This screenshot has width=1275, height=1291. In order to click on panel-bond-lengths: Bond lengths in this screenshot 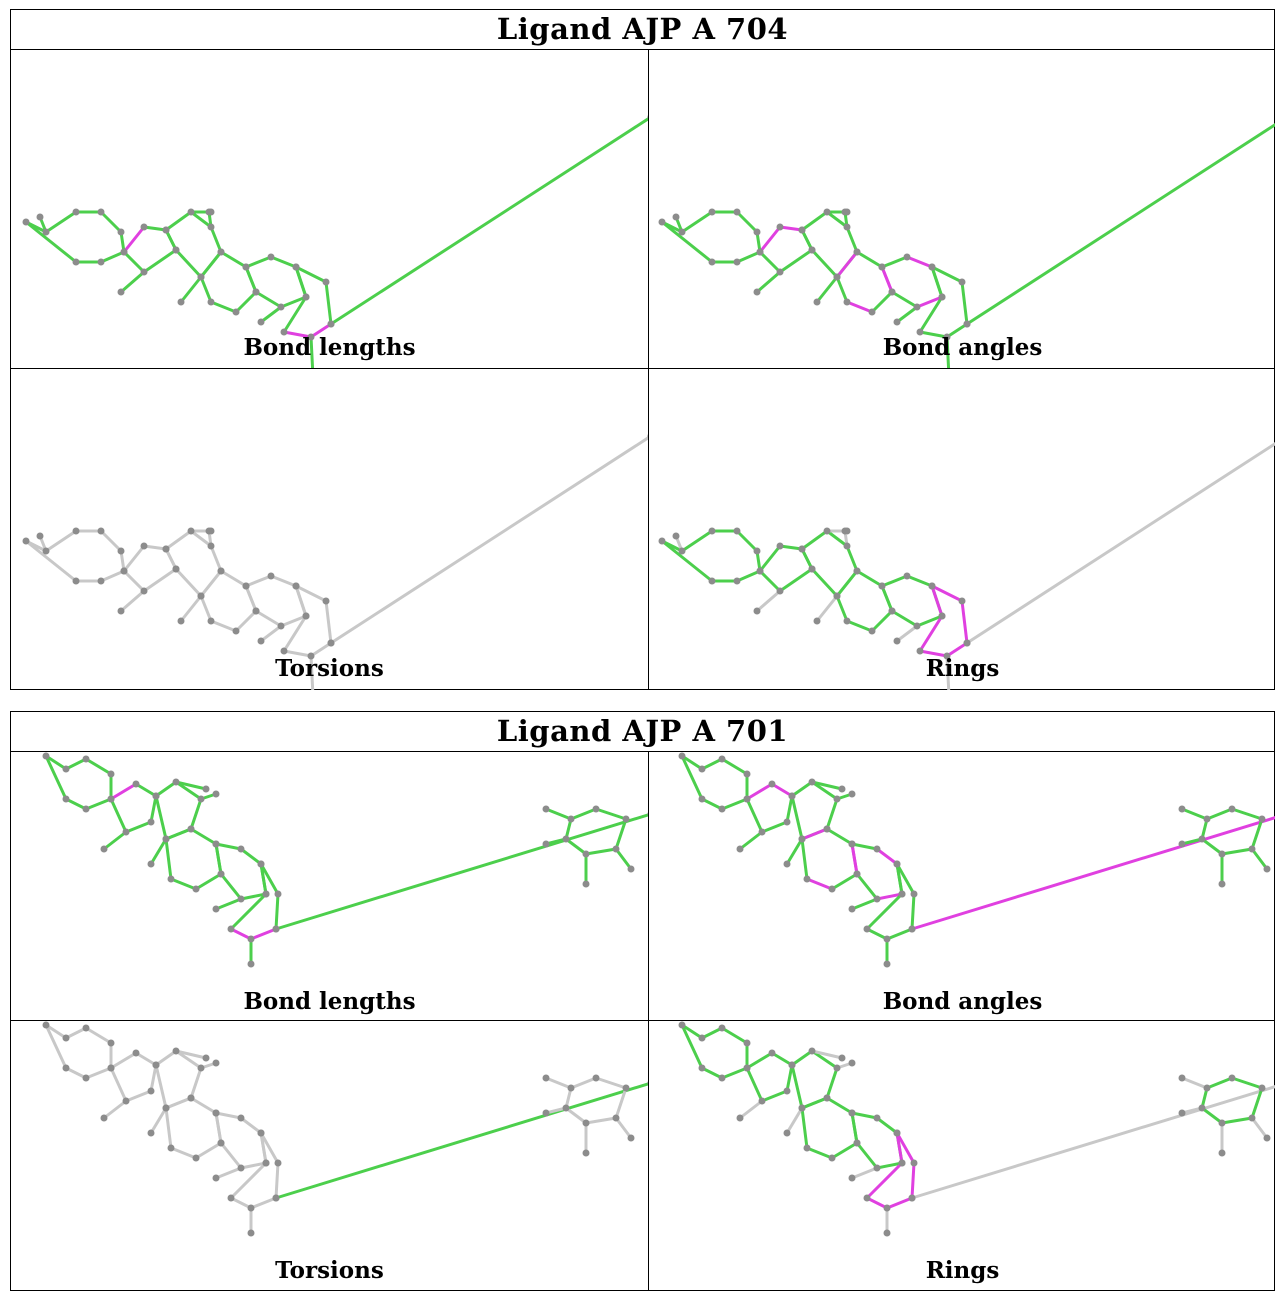, I will do `click(329, 209)`.